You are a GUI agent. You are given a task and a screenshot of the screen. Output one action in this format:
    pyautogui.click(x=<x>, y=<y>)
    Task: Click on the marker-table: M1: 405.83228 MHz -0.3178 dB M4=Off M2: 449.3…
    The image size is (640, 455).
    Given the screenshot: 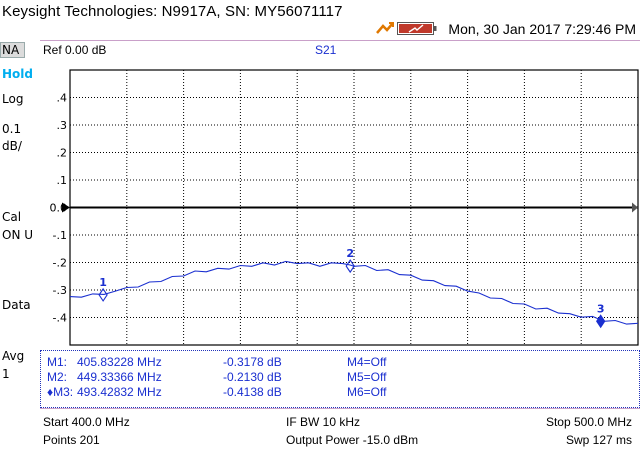 What is the action you would take?
    pyautogui.click(x=340, y=379)
    